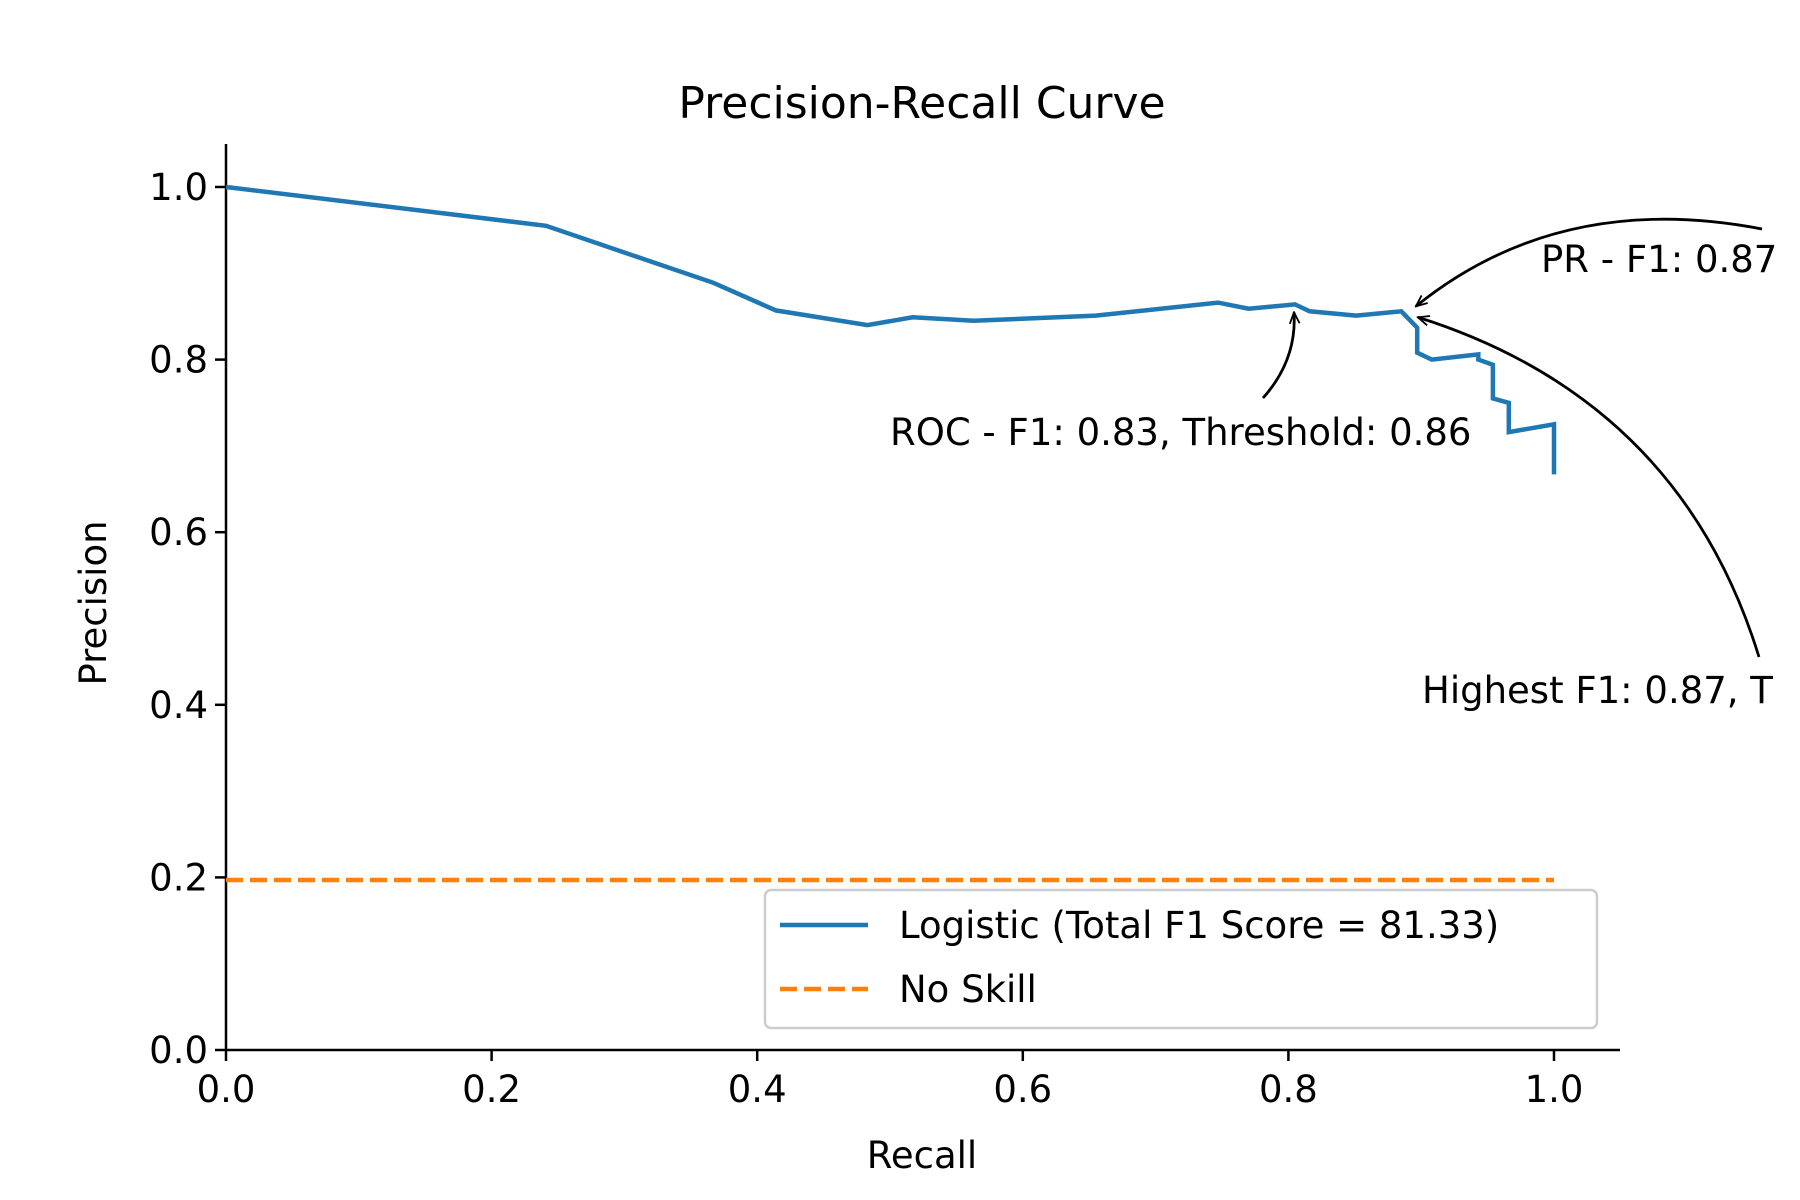 The width and height of the screenshot is (1800, 1200). What do you see at coordinates (178, 1050) in the screenshot?
I see `y-tick-label-0: 0.0` at bounding box center [178, 1050].